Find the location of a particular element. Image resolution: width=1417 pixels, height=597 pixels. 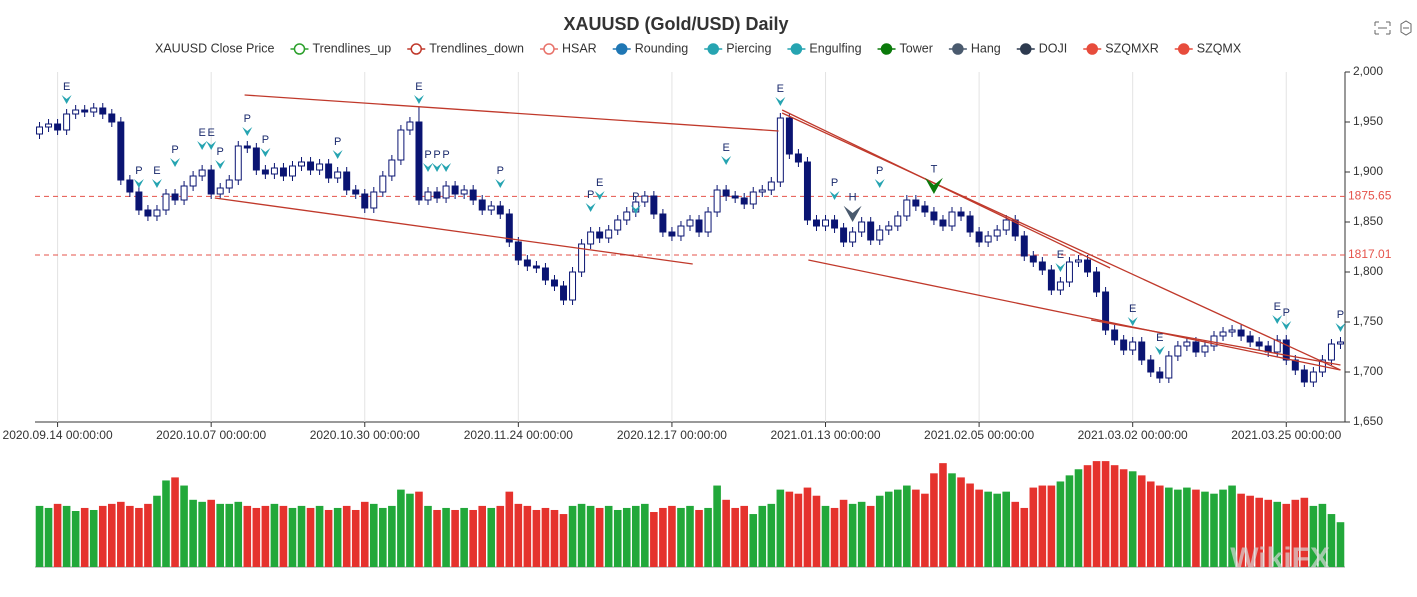

x-tick-label: 2021.03.02 00:00:00 is located at coordinates (1133, 435).